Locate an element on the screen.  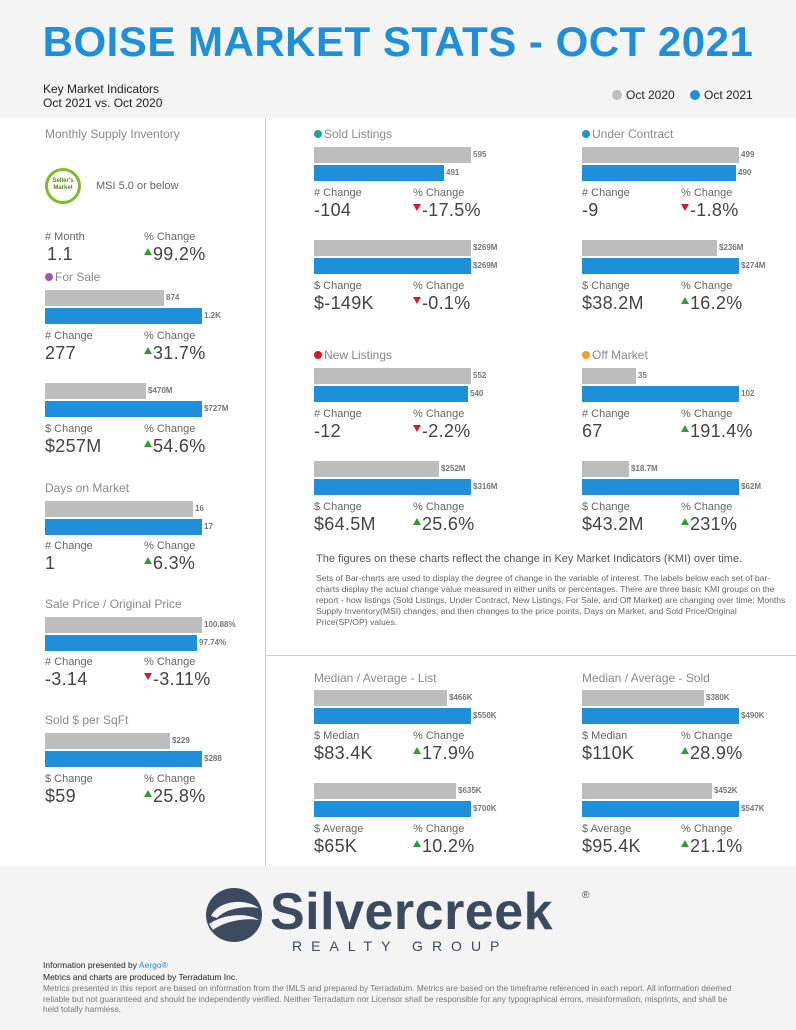
msi-note: MSI 5.0 or below is located at coordinates (137, 186).